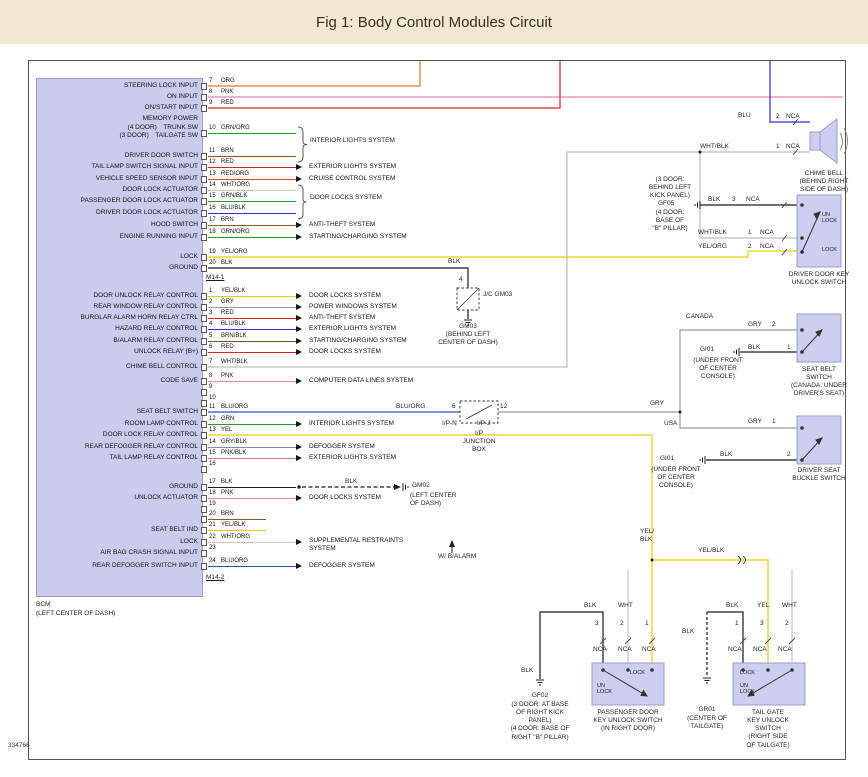 Image resolution: width=868 pixels, height=777 pixels. What do you see at coordinates (234, 361) in the screenshot?
I see `wire-color-label: WHT/BLK` at bounding box center [234, 361].